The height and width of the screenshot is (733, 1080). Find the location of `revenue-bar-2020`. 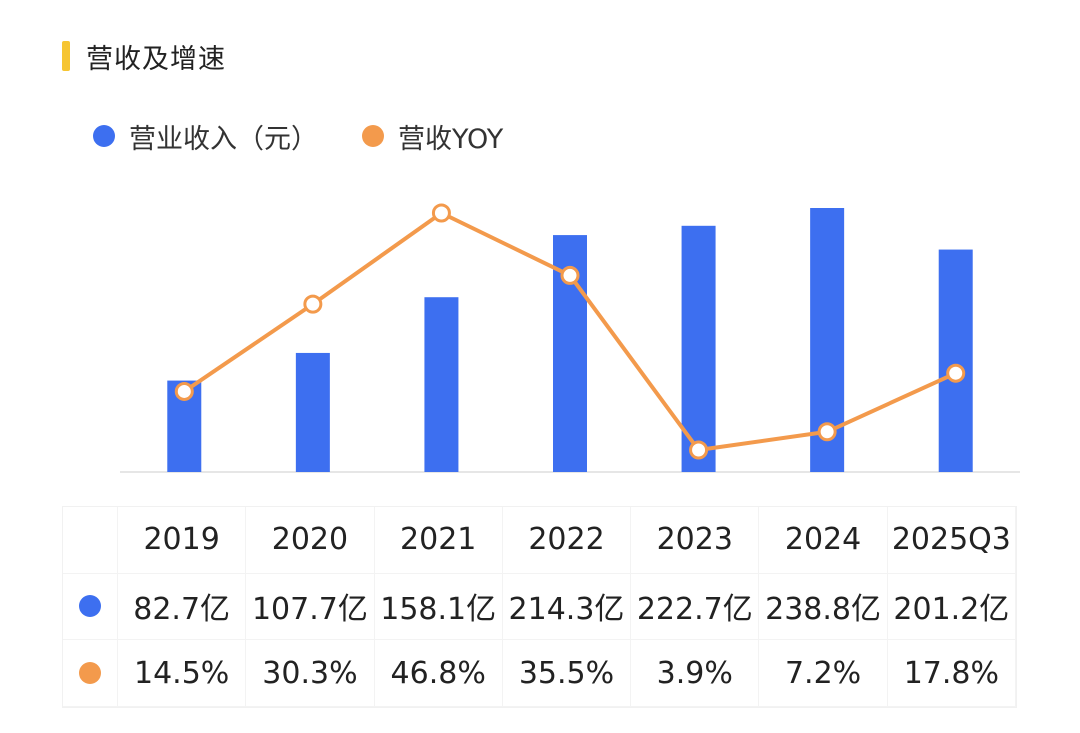

revenue-bar-2020 is located at coordinates (312, 412).